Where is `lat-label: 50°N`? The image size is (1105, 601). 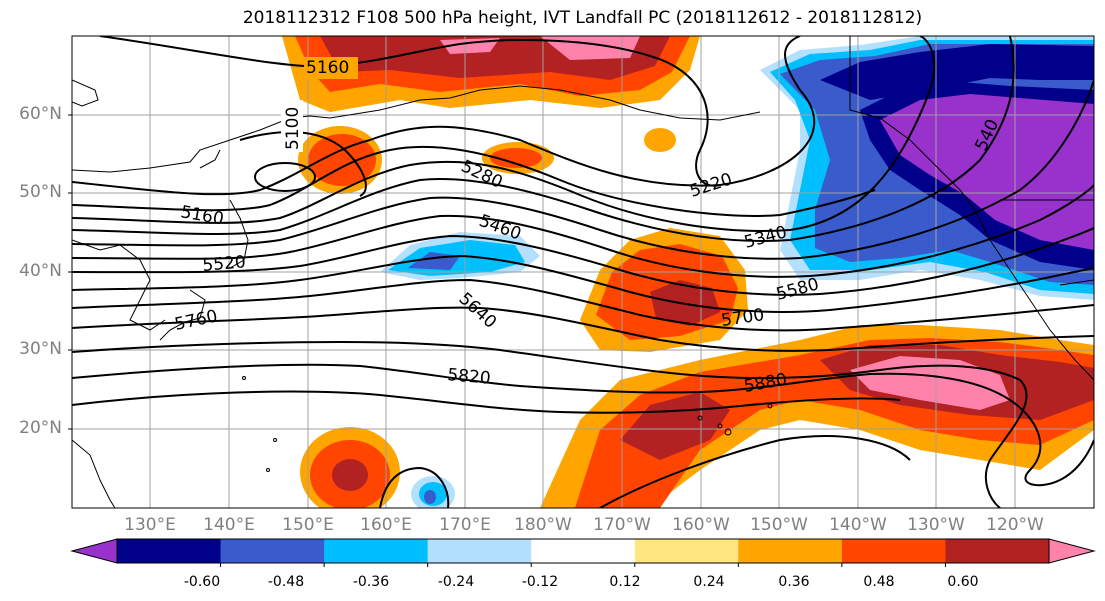 lat-label: 50°N is located at coordinates (40, 192).